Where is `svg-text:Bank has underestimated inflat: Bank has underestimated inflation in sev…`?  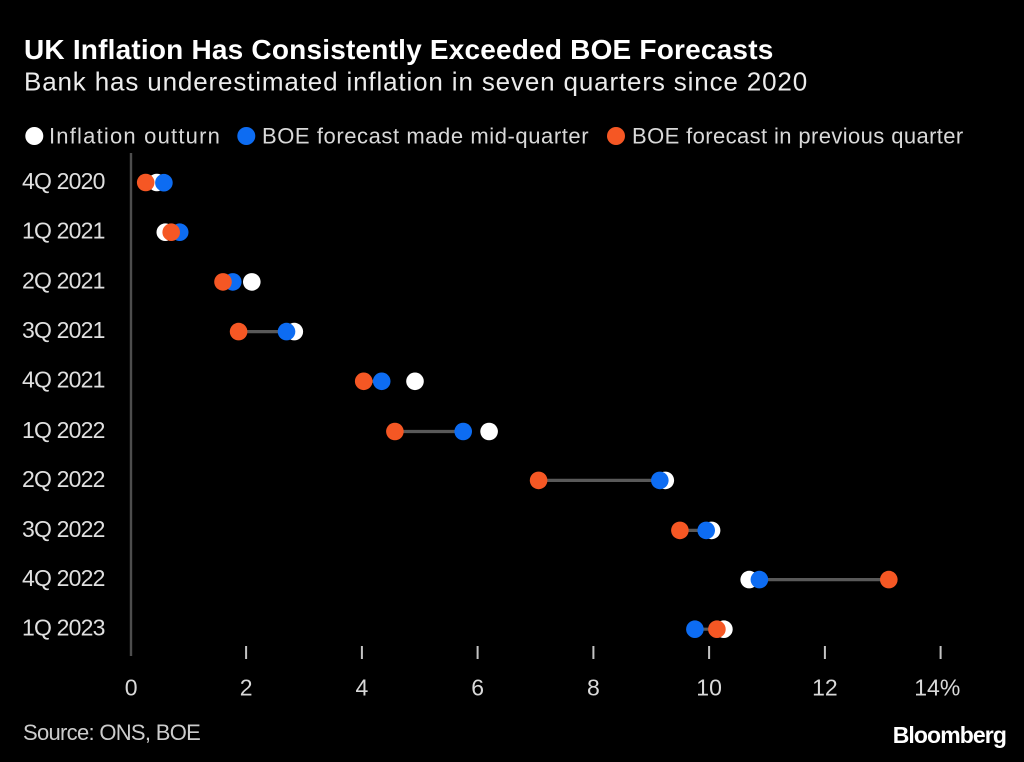
svg-text:Bank has underestimated inflat: Bank has underestimated inflation in sev… is located at coordinates (416, 82).